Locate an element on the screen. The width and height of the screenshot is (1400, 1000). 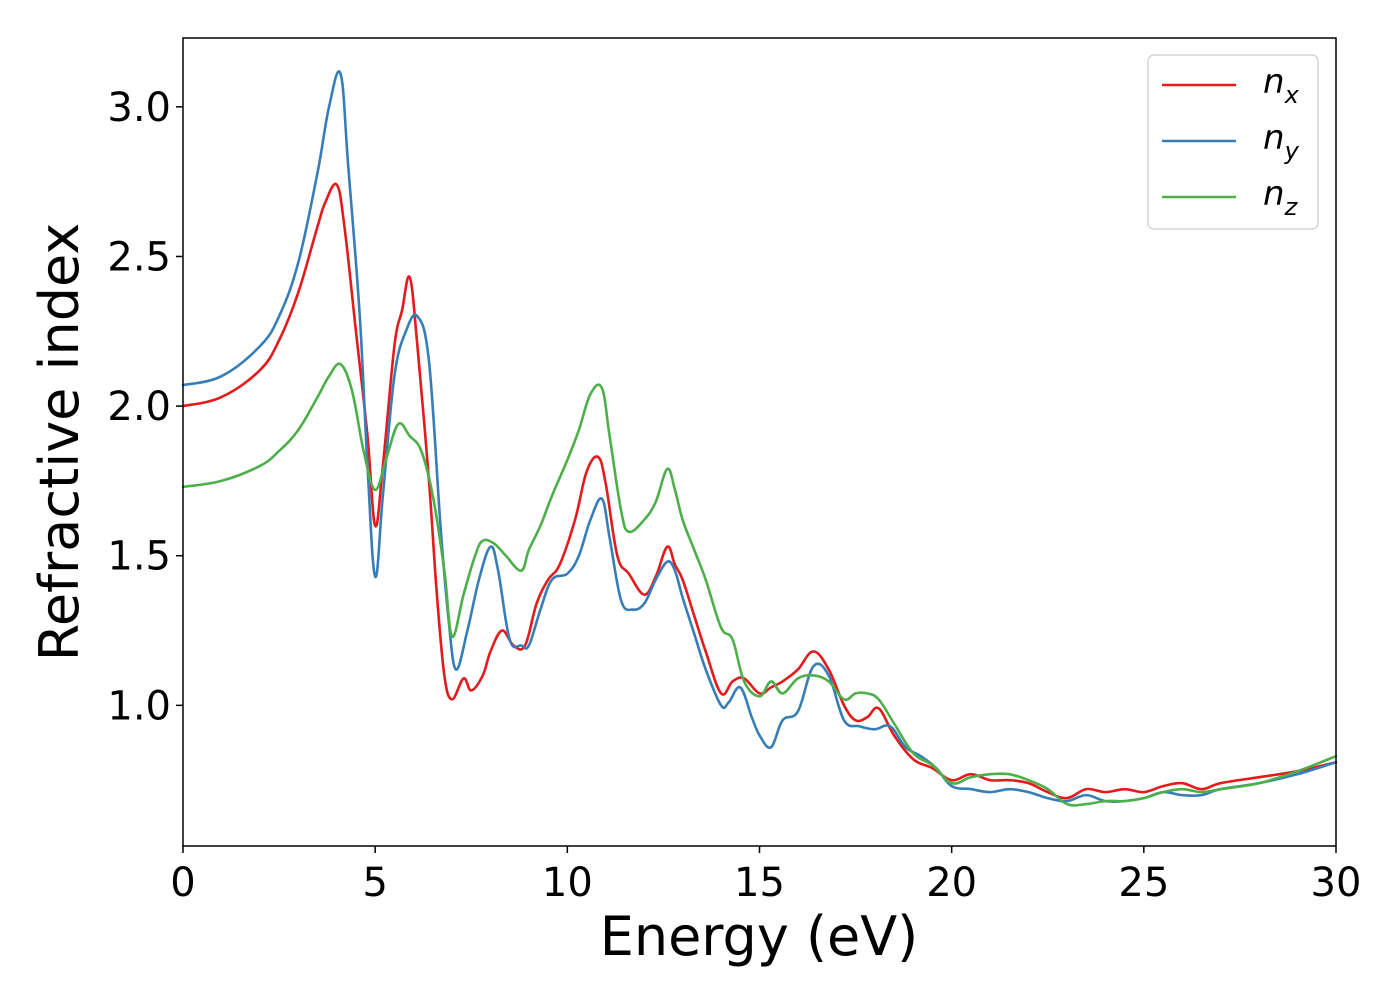
x-tick-label: 15 is located at coordinates (759, 883).